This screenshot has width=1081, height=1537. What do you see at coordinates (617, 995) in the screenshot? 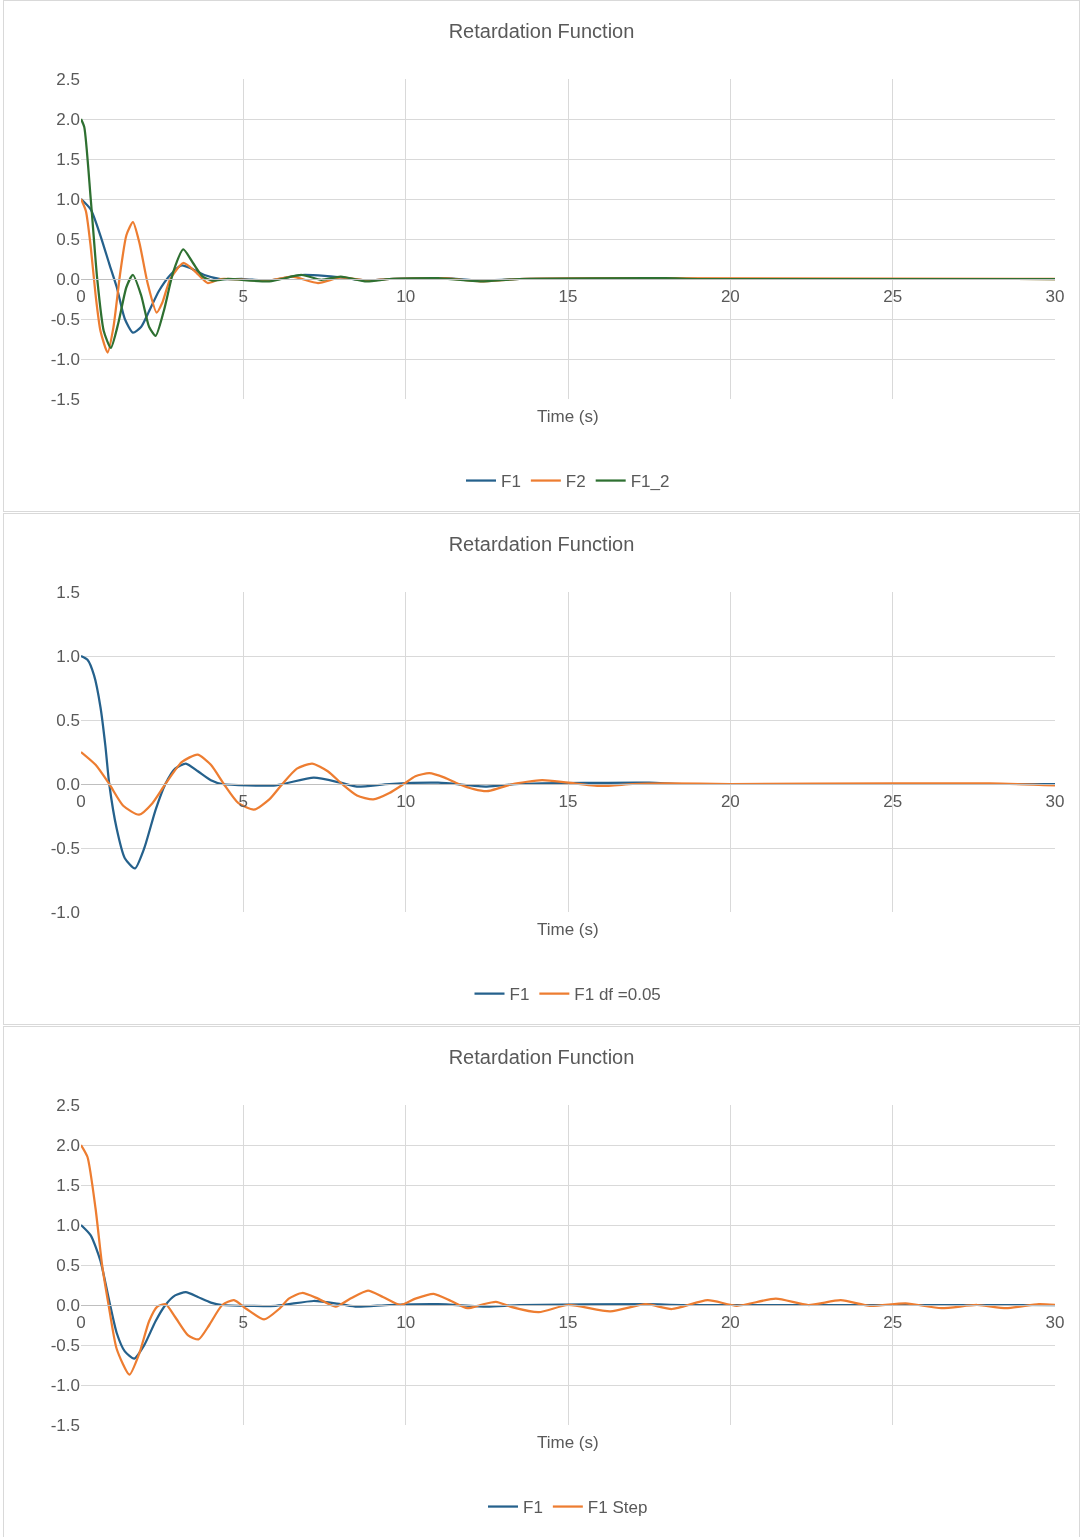
I see `legend-label: F1 df =0.05` at bounding box center [617, 995].